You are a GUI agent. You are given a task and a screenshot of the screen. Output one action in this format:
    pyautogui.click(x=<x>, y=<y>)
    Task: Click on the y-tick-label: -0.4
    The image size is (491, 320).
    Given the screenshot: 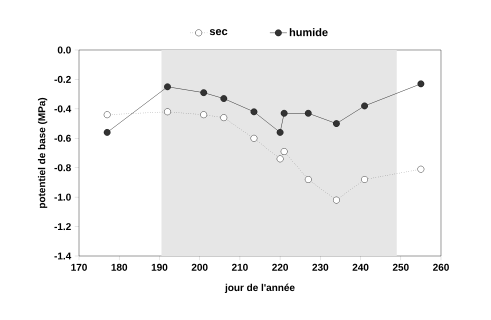 What is the action you would take?
    pyautogui.click(x=63, y=108)
    